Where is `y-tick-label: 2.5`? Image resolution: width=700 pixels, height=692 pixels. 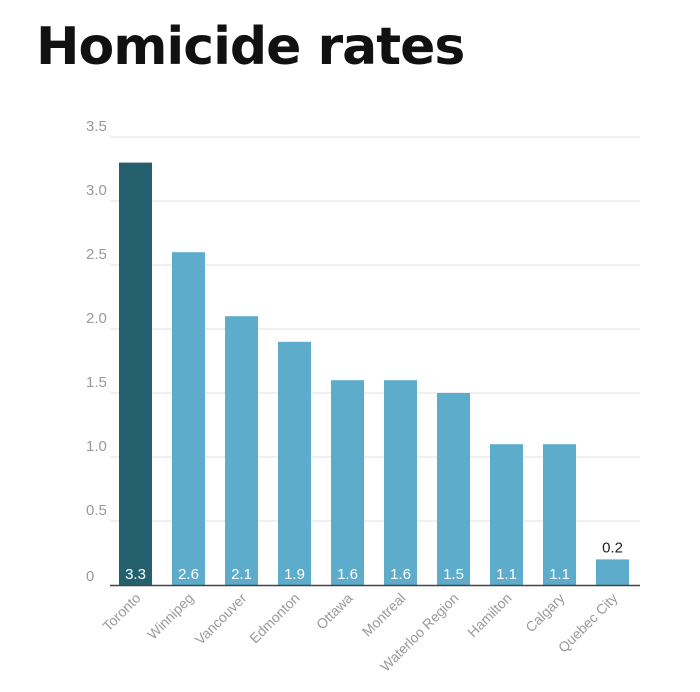
y-tick-label: 2.5 is located at coordinates (96, 254).